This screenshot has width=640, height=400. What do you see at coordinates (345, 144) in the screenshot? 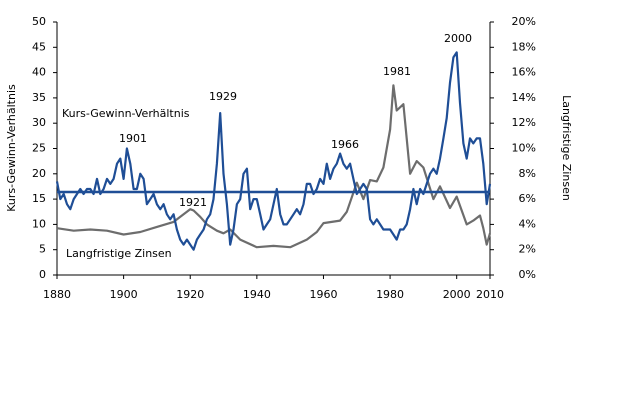
I see `annotation: 1966` at bounding box center [345, 144].